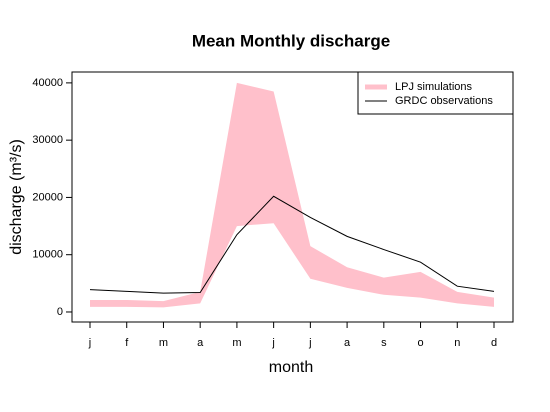 This screenshot has height=412, width=550. What do you see at coordinates (420, 343) in the screenshot?
I see `x-tick-label: o` at bounding box center [420, 343].